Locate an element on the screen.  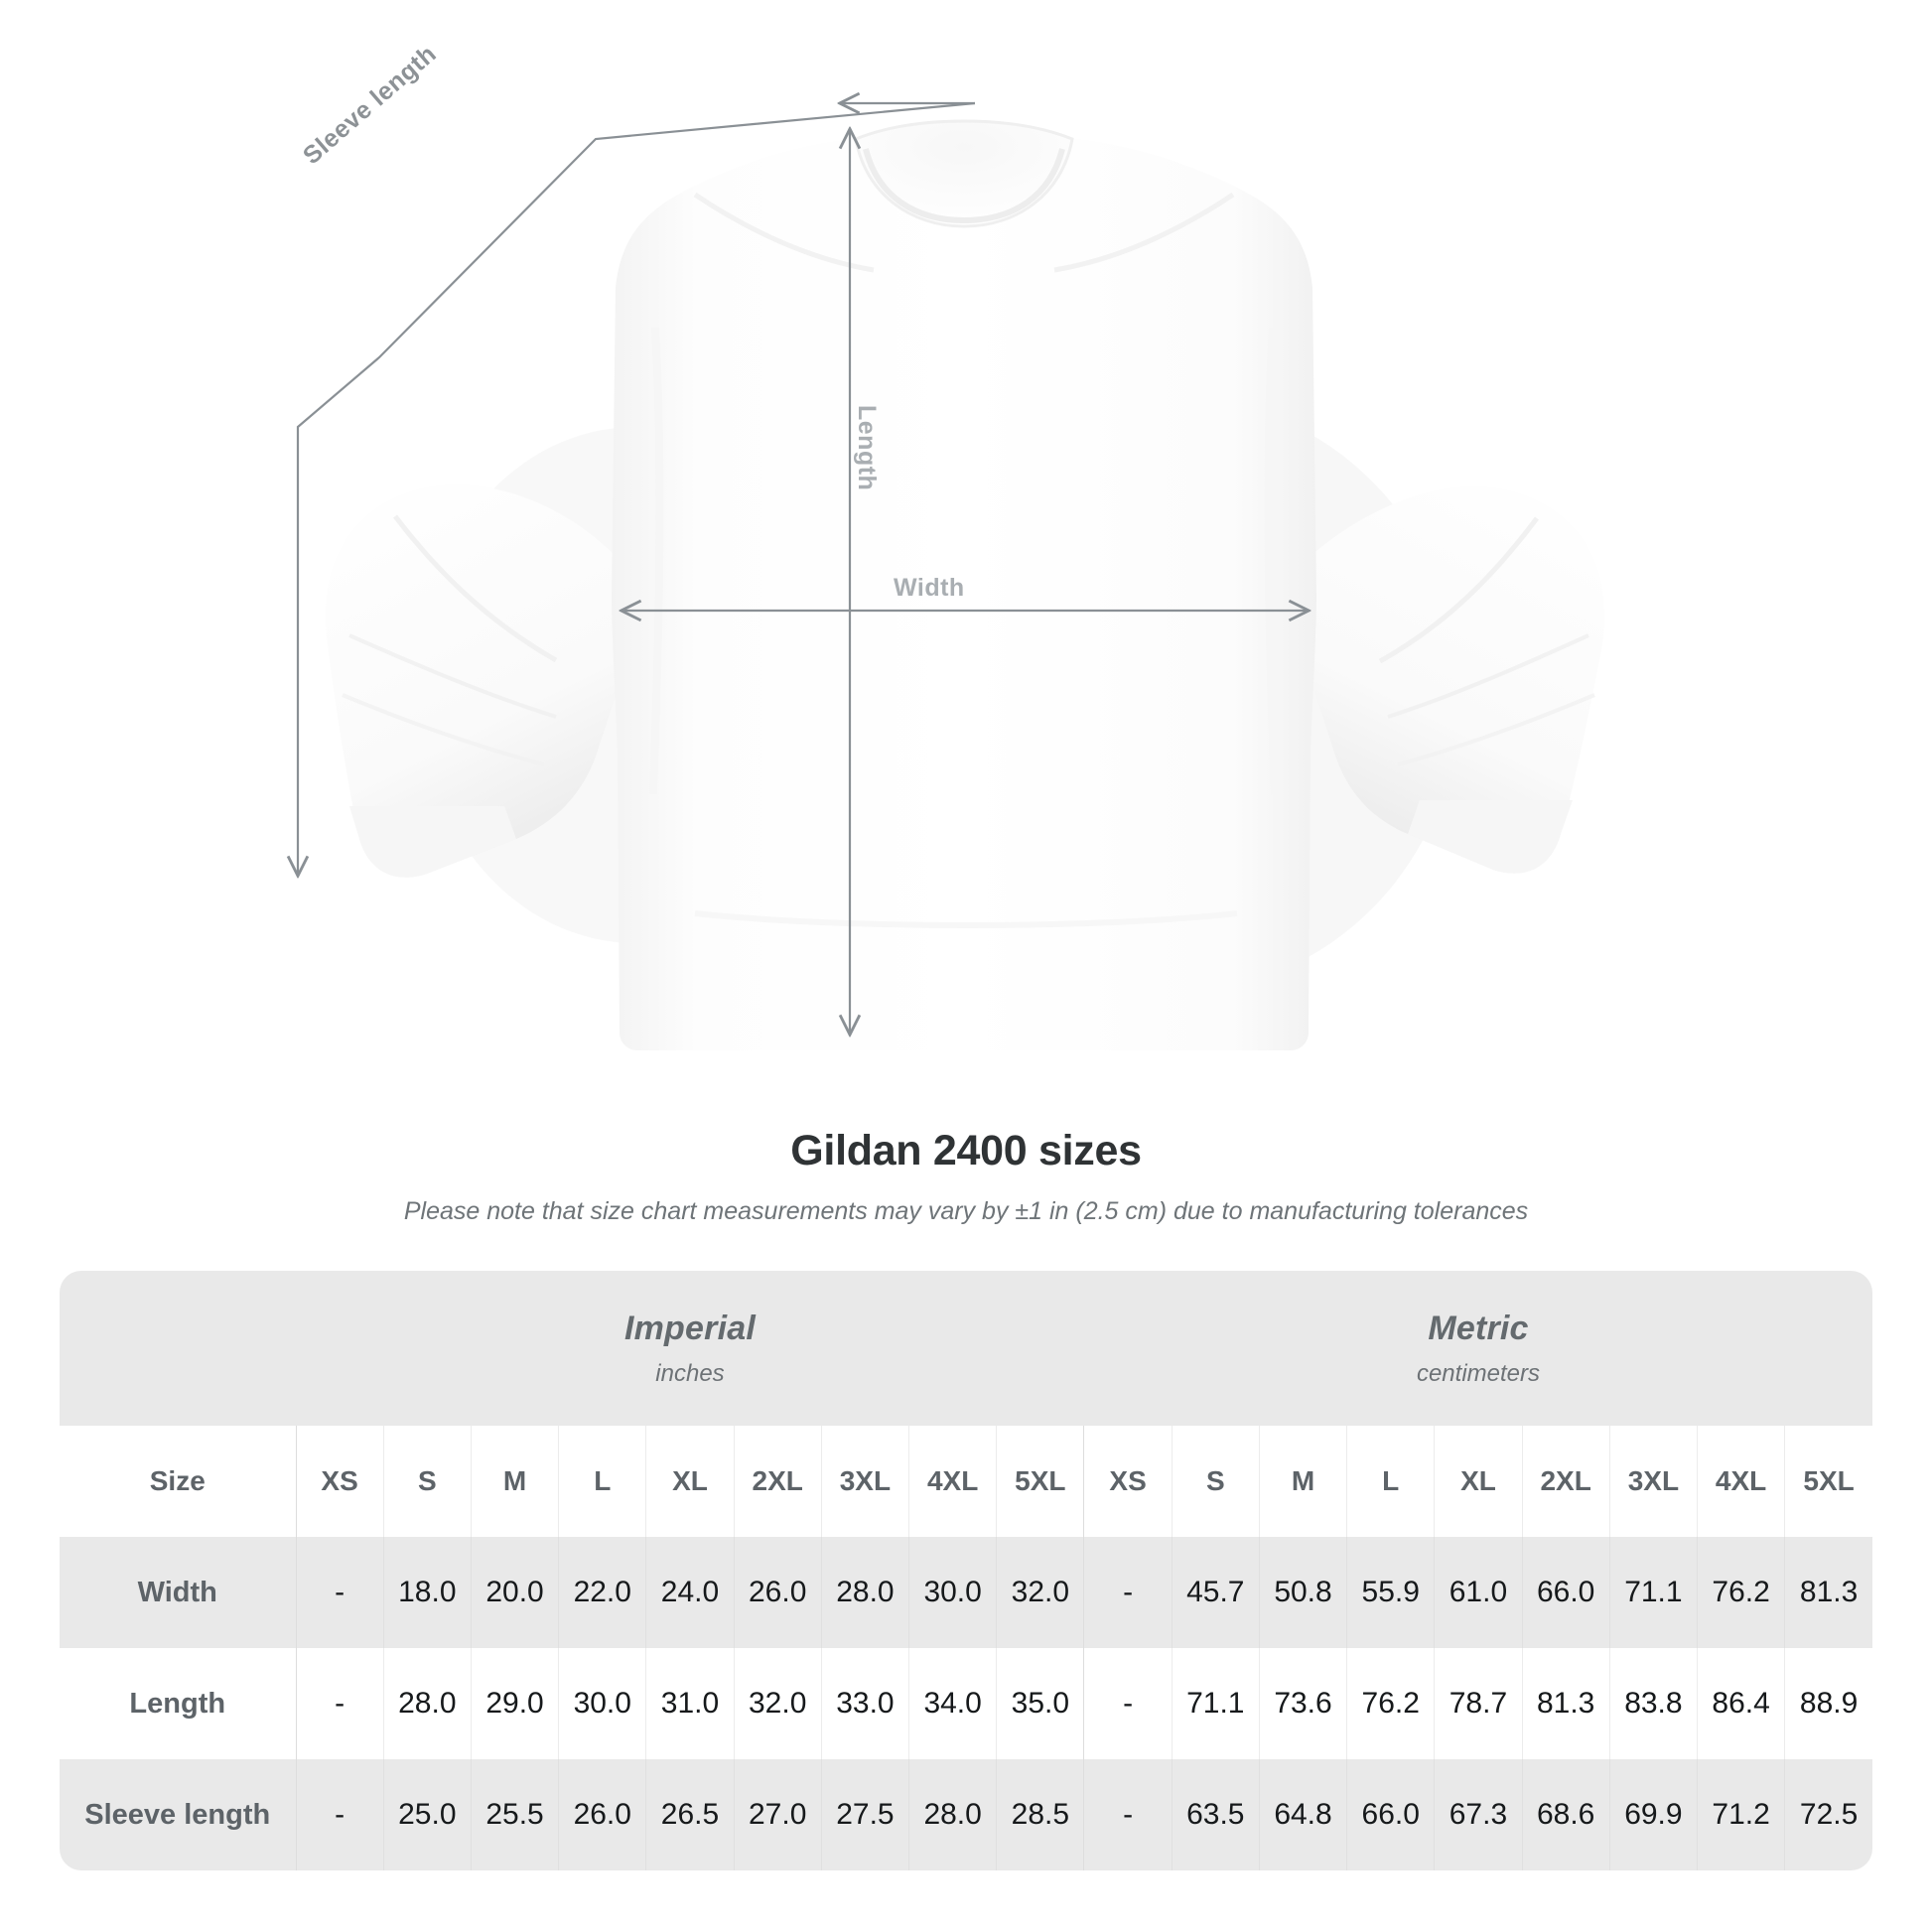
width-in-2xl: 26.0 is located at coordinates (777, 1592).